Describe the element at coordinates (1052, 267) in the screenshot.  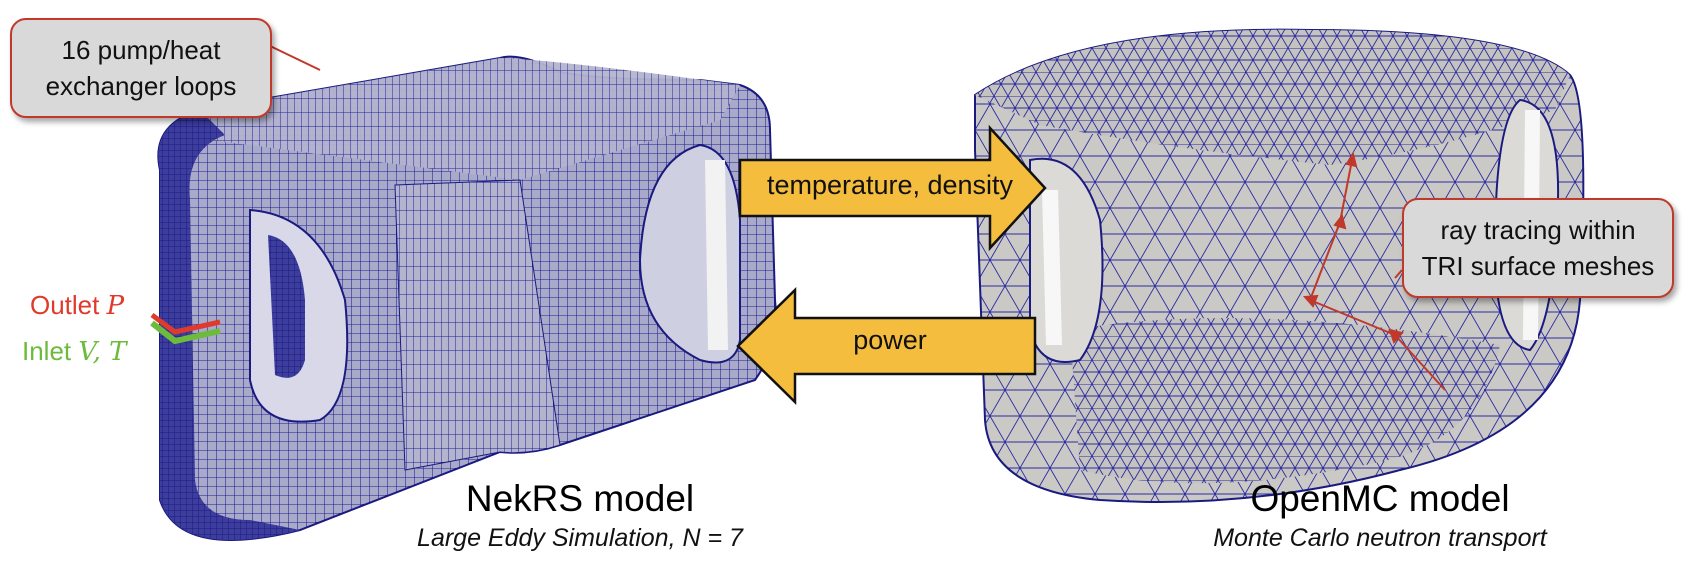
I see `openmc-left-ring-slot` at that location.